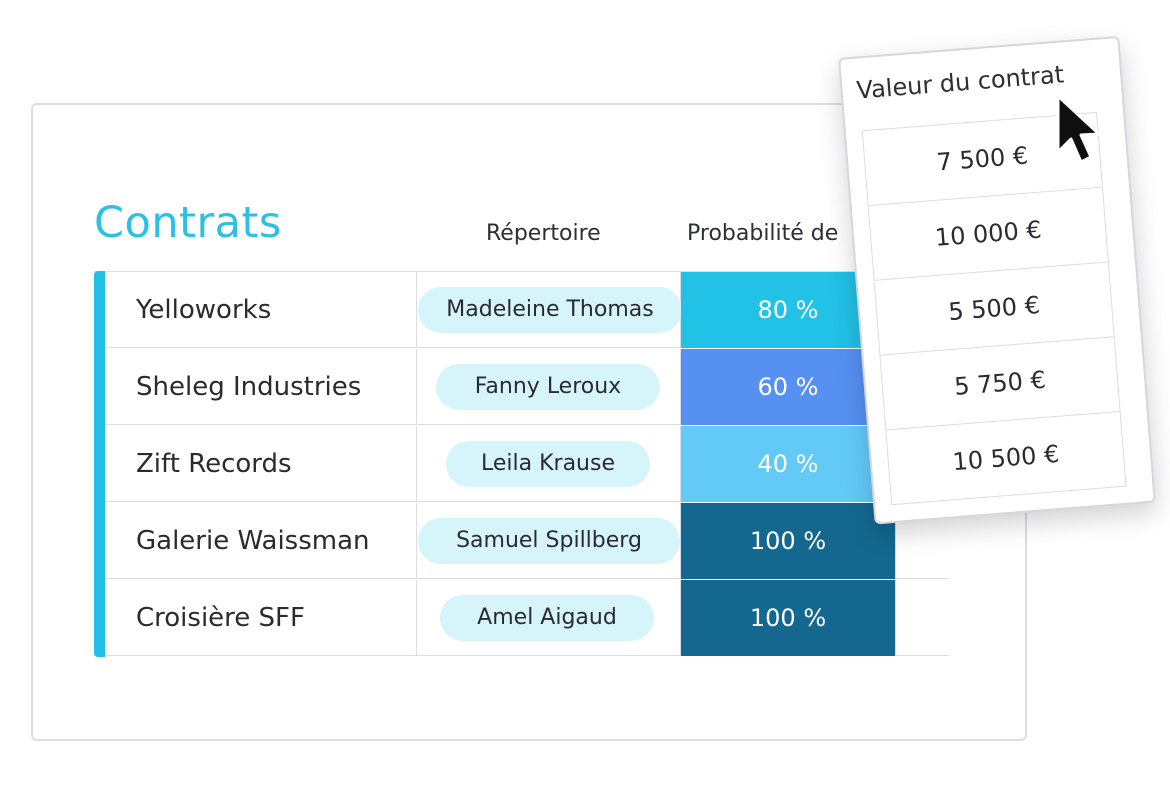 Image resolution: width=1170 pixels, height=786 pixels. Describe the element at coordinates (249, 387) in the screenshot. I see `contract-name: Sheleg Industries` at that location.